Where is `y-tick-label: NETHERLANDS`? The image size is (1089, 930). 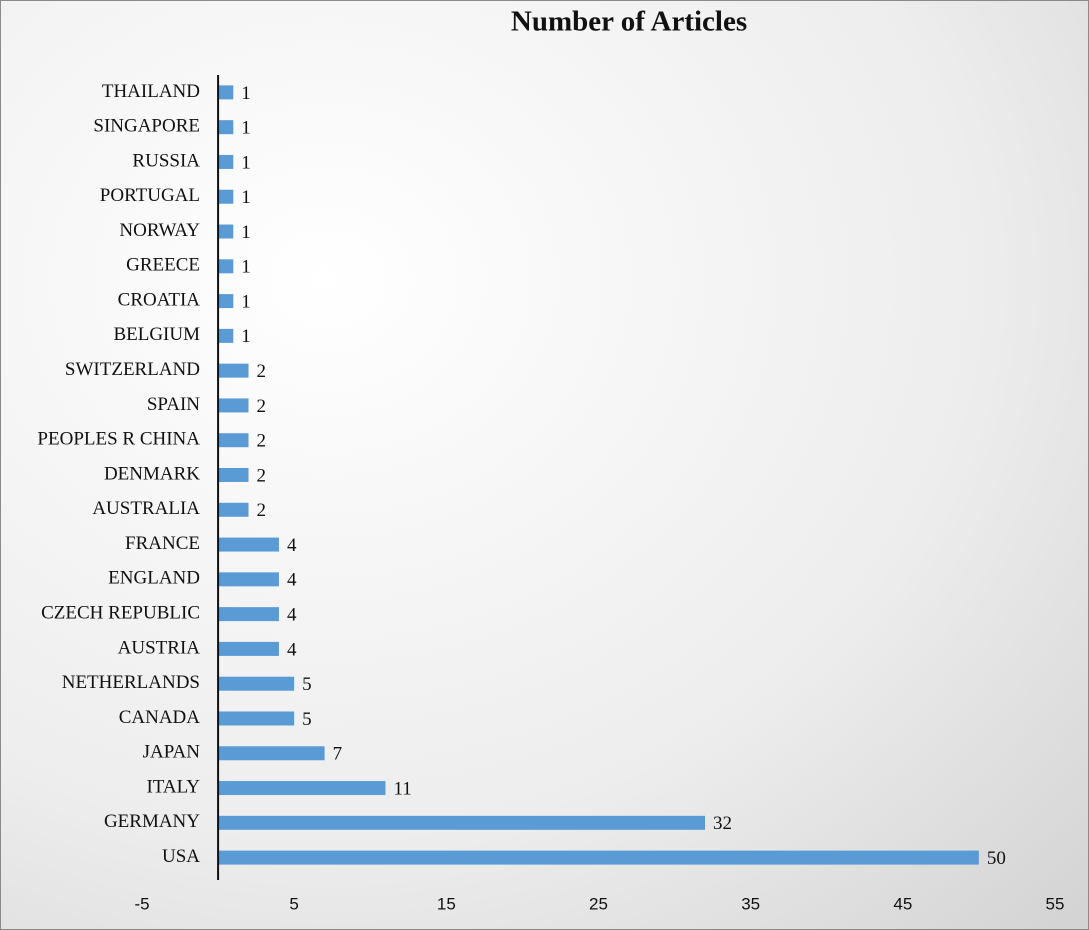
y-tick-label: NETHERLANDS is located at coordinates (131, 682).